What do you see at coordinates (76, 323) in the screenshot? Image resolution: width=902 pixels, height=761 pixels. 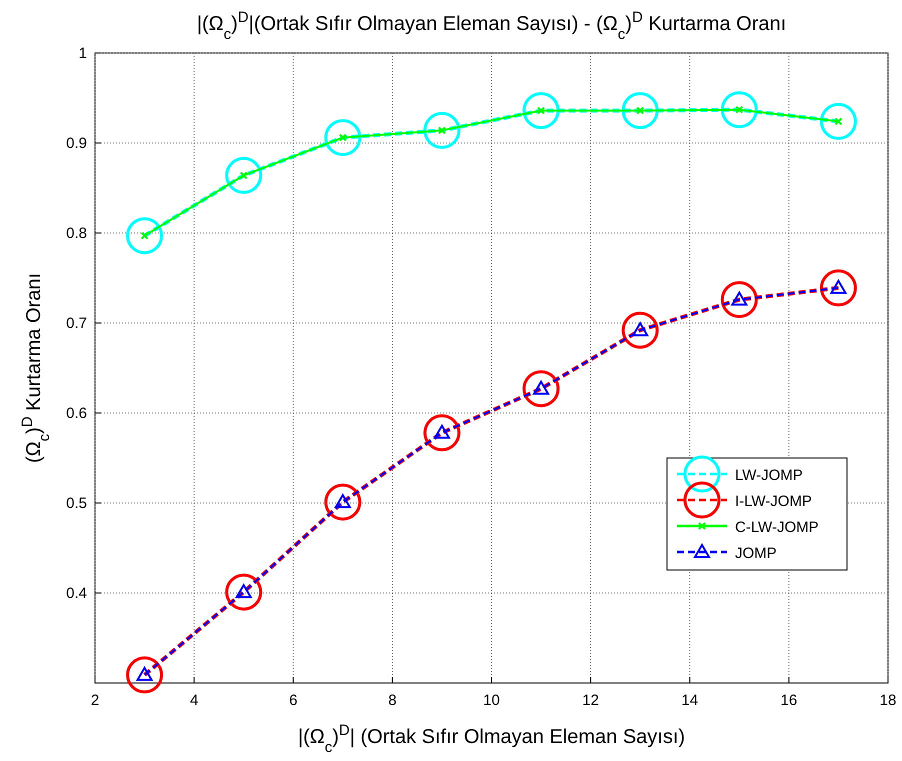 I see `y-tick-label: 0.7` at bounding box center [76, 323].